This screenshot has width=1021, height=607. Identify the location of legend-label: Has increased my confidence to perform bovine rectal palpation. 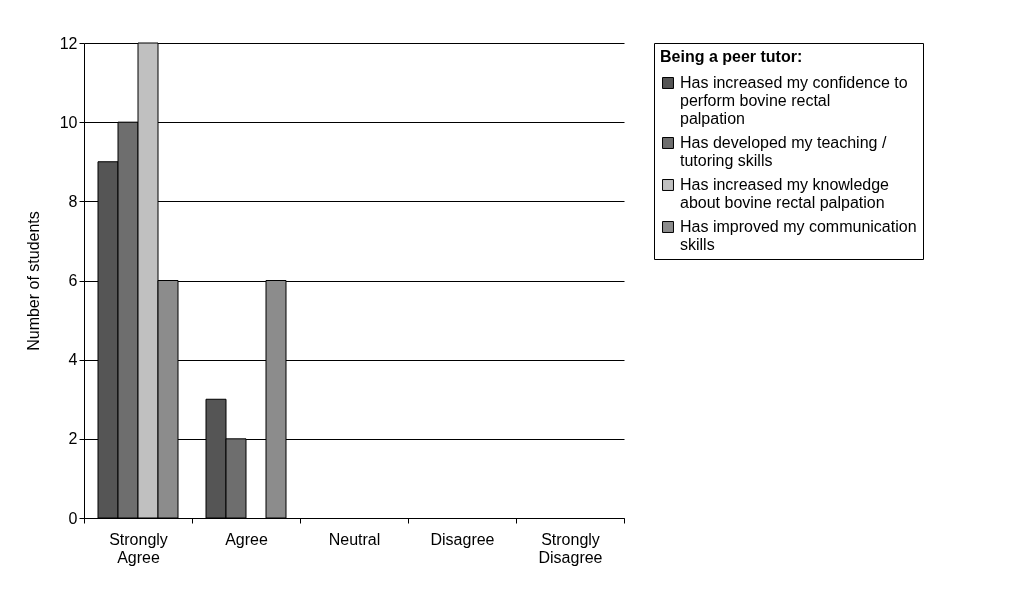
(794, 100).